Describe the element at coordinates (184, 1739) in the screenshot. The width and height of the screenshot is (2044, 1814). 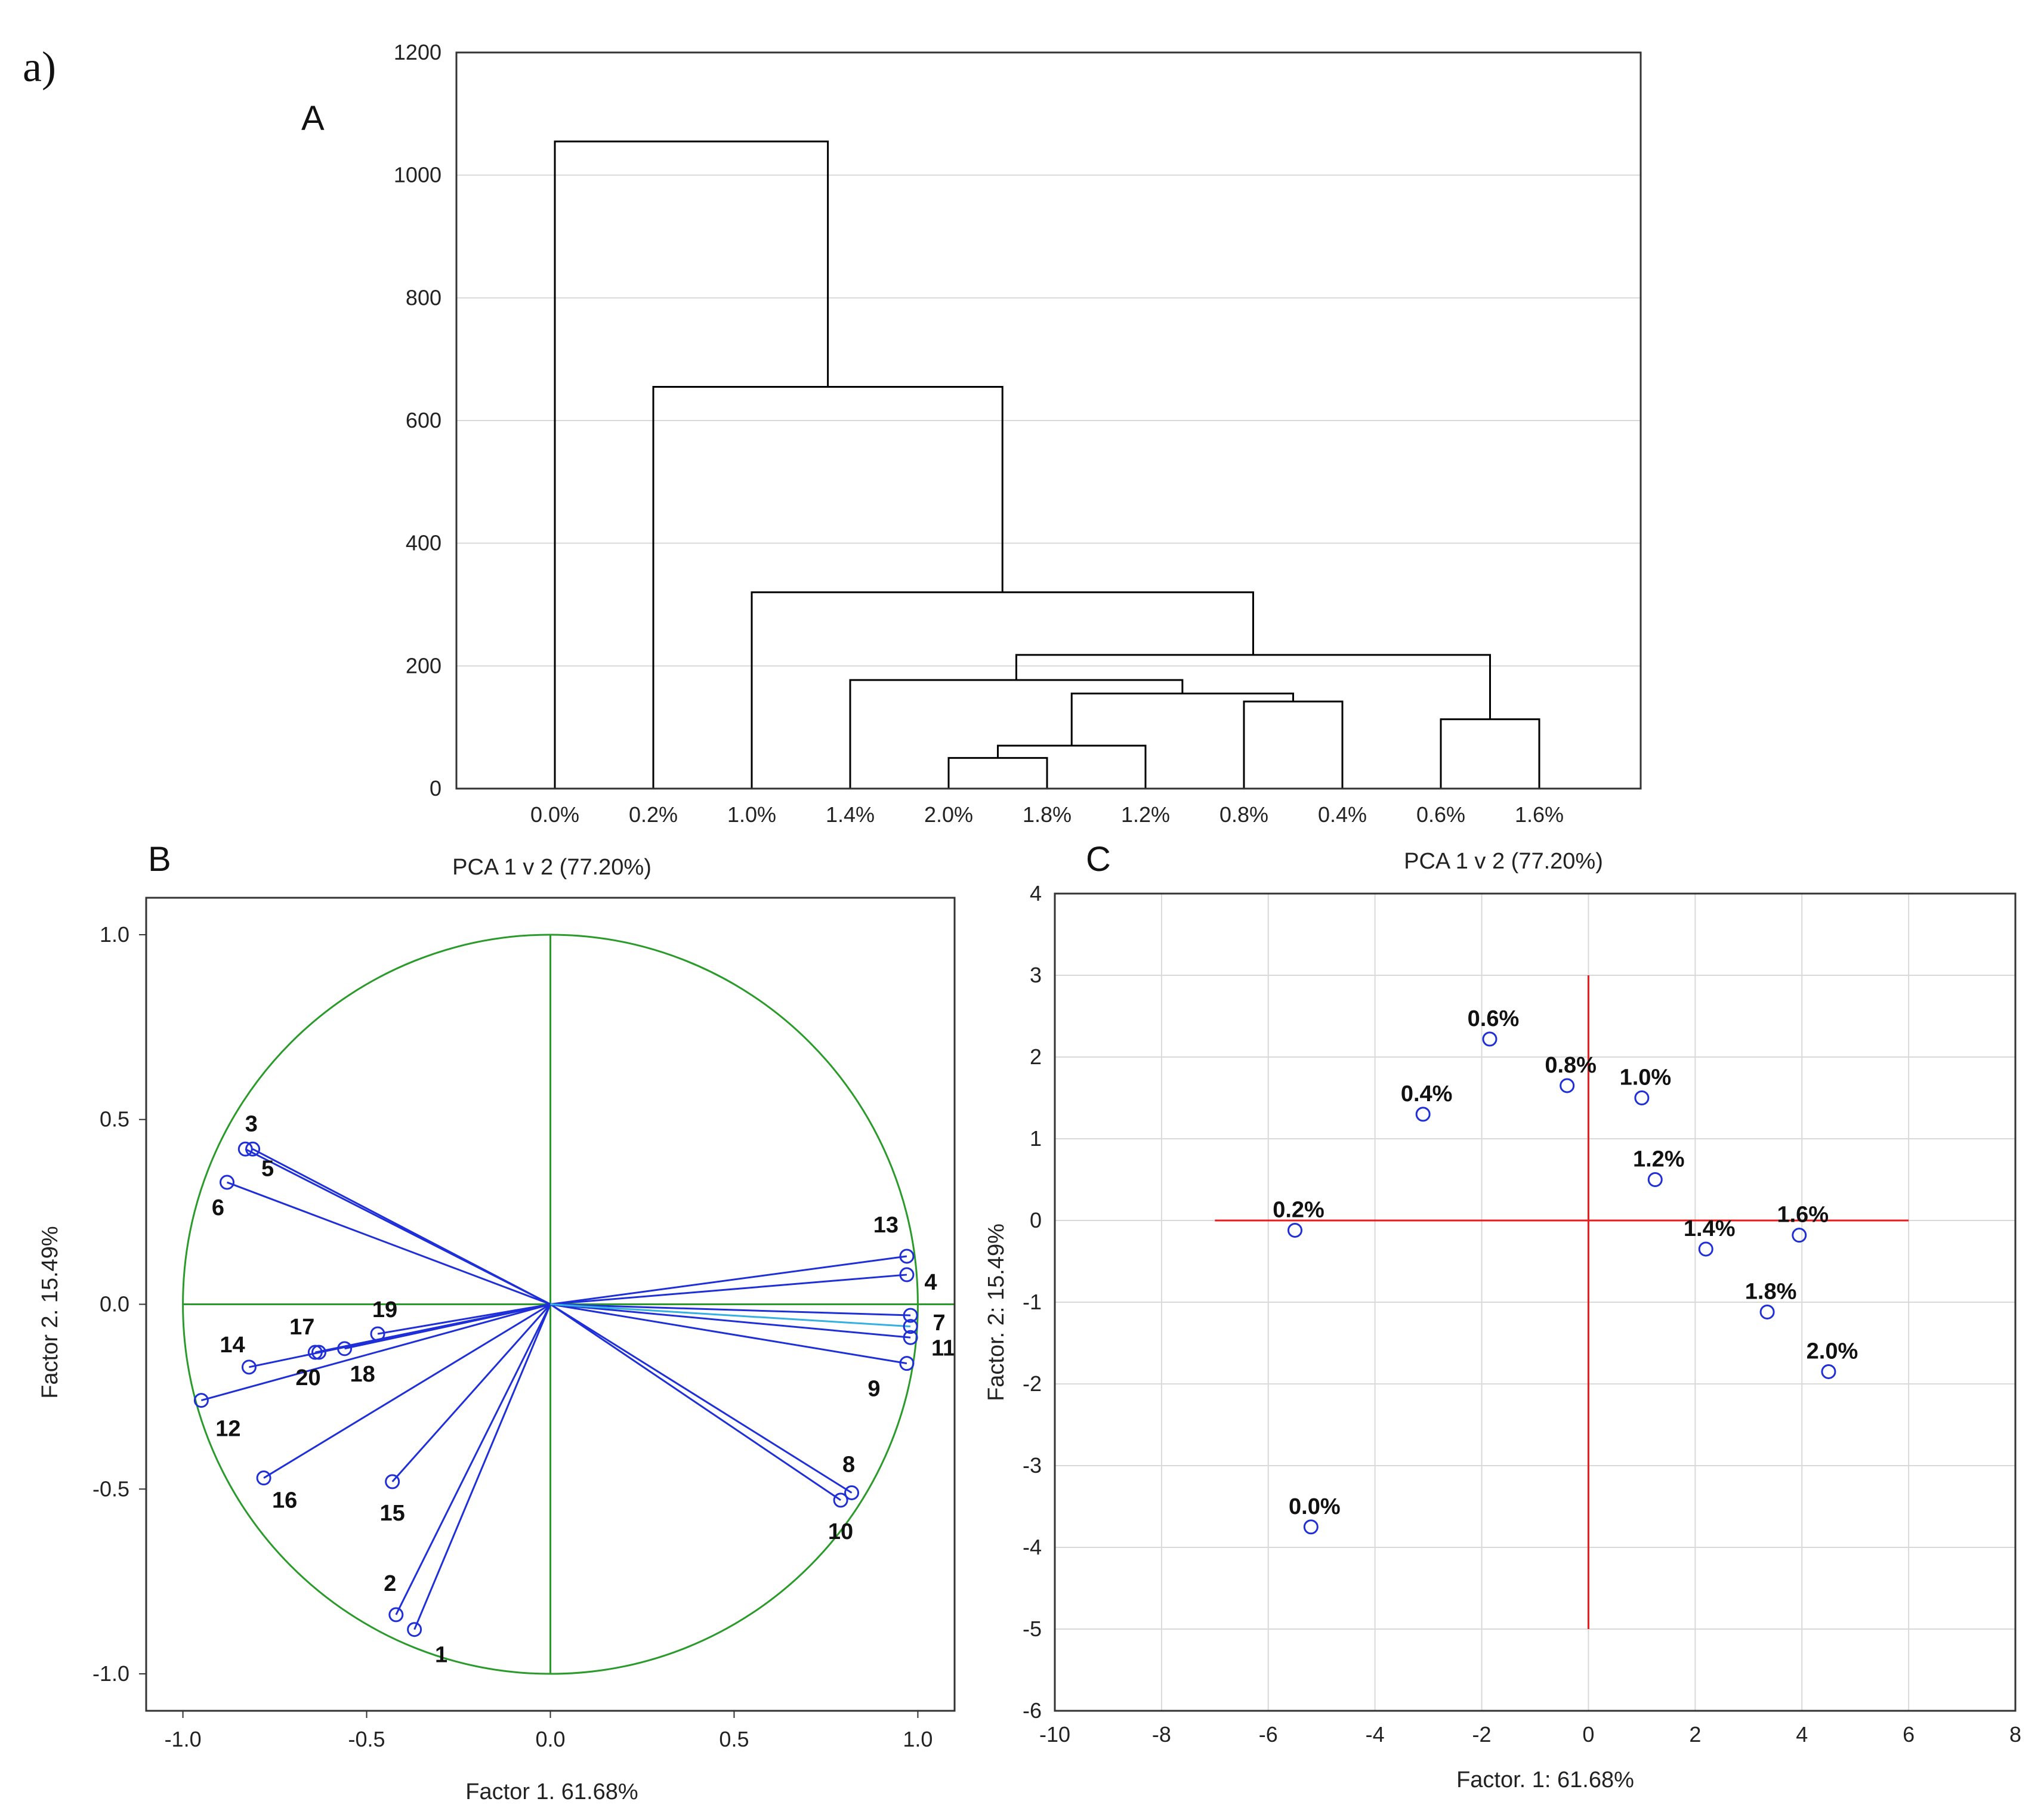
I see `panel-b-x-tick-label: -1.0` at that location.